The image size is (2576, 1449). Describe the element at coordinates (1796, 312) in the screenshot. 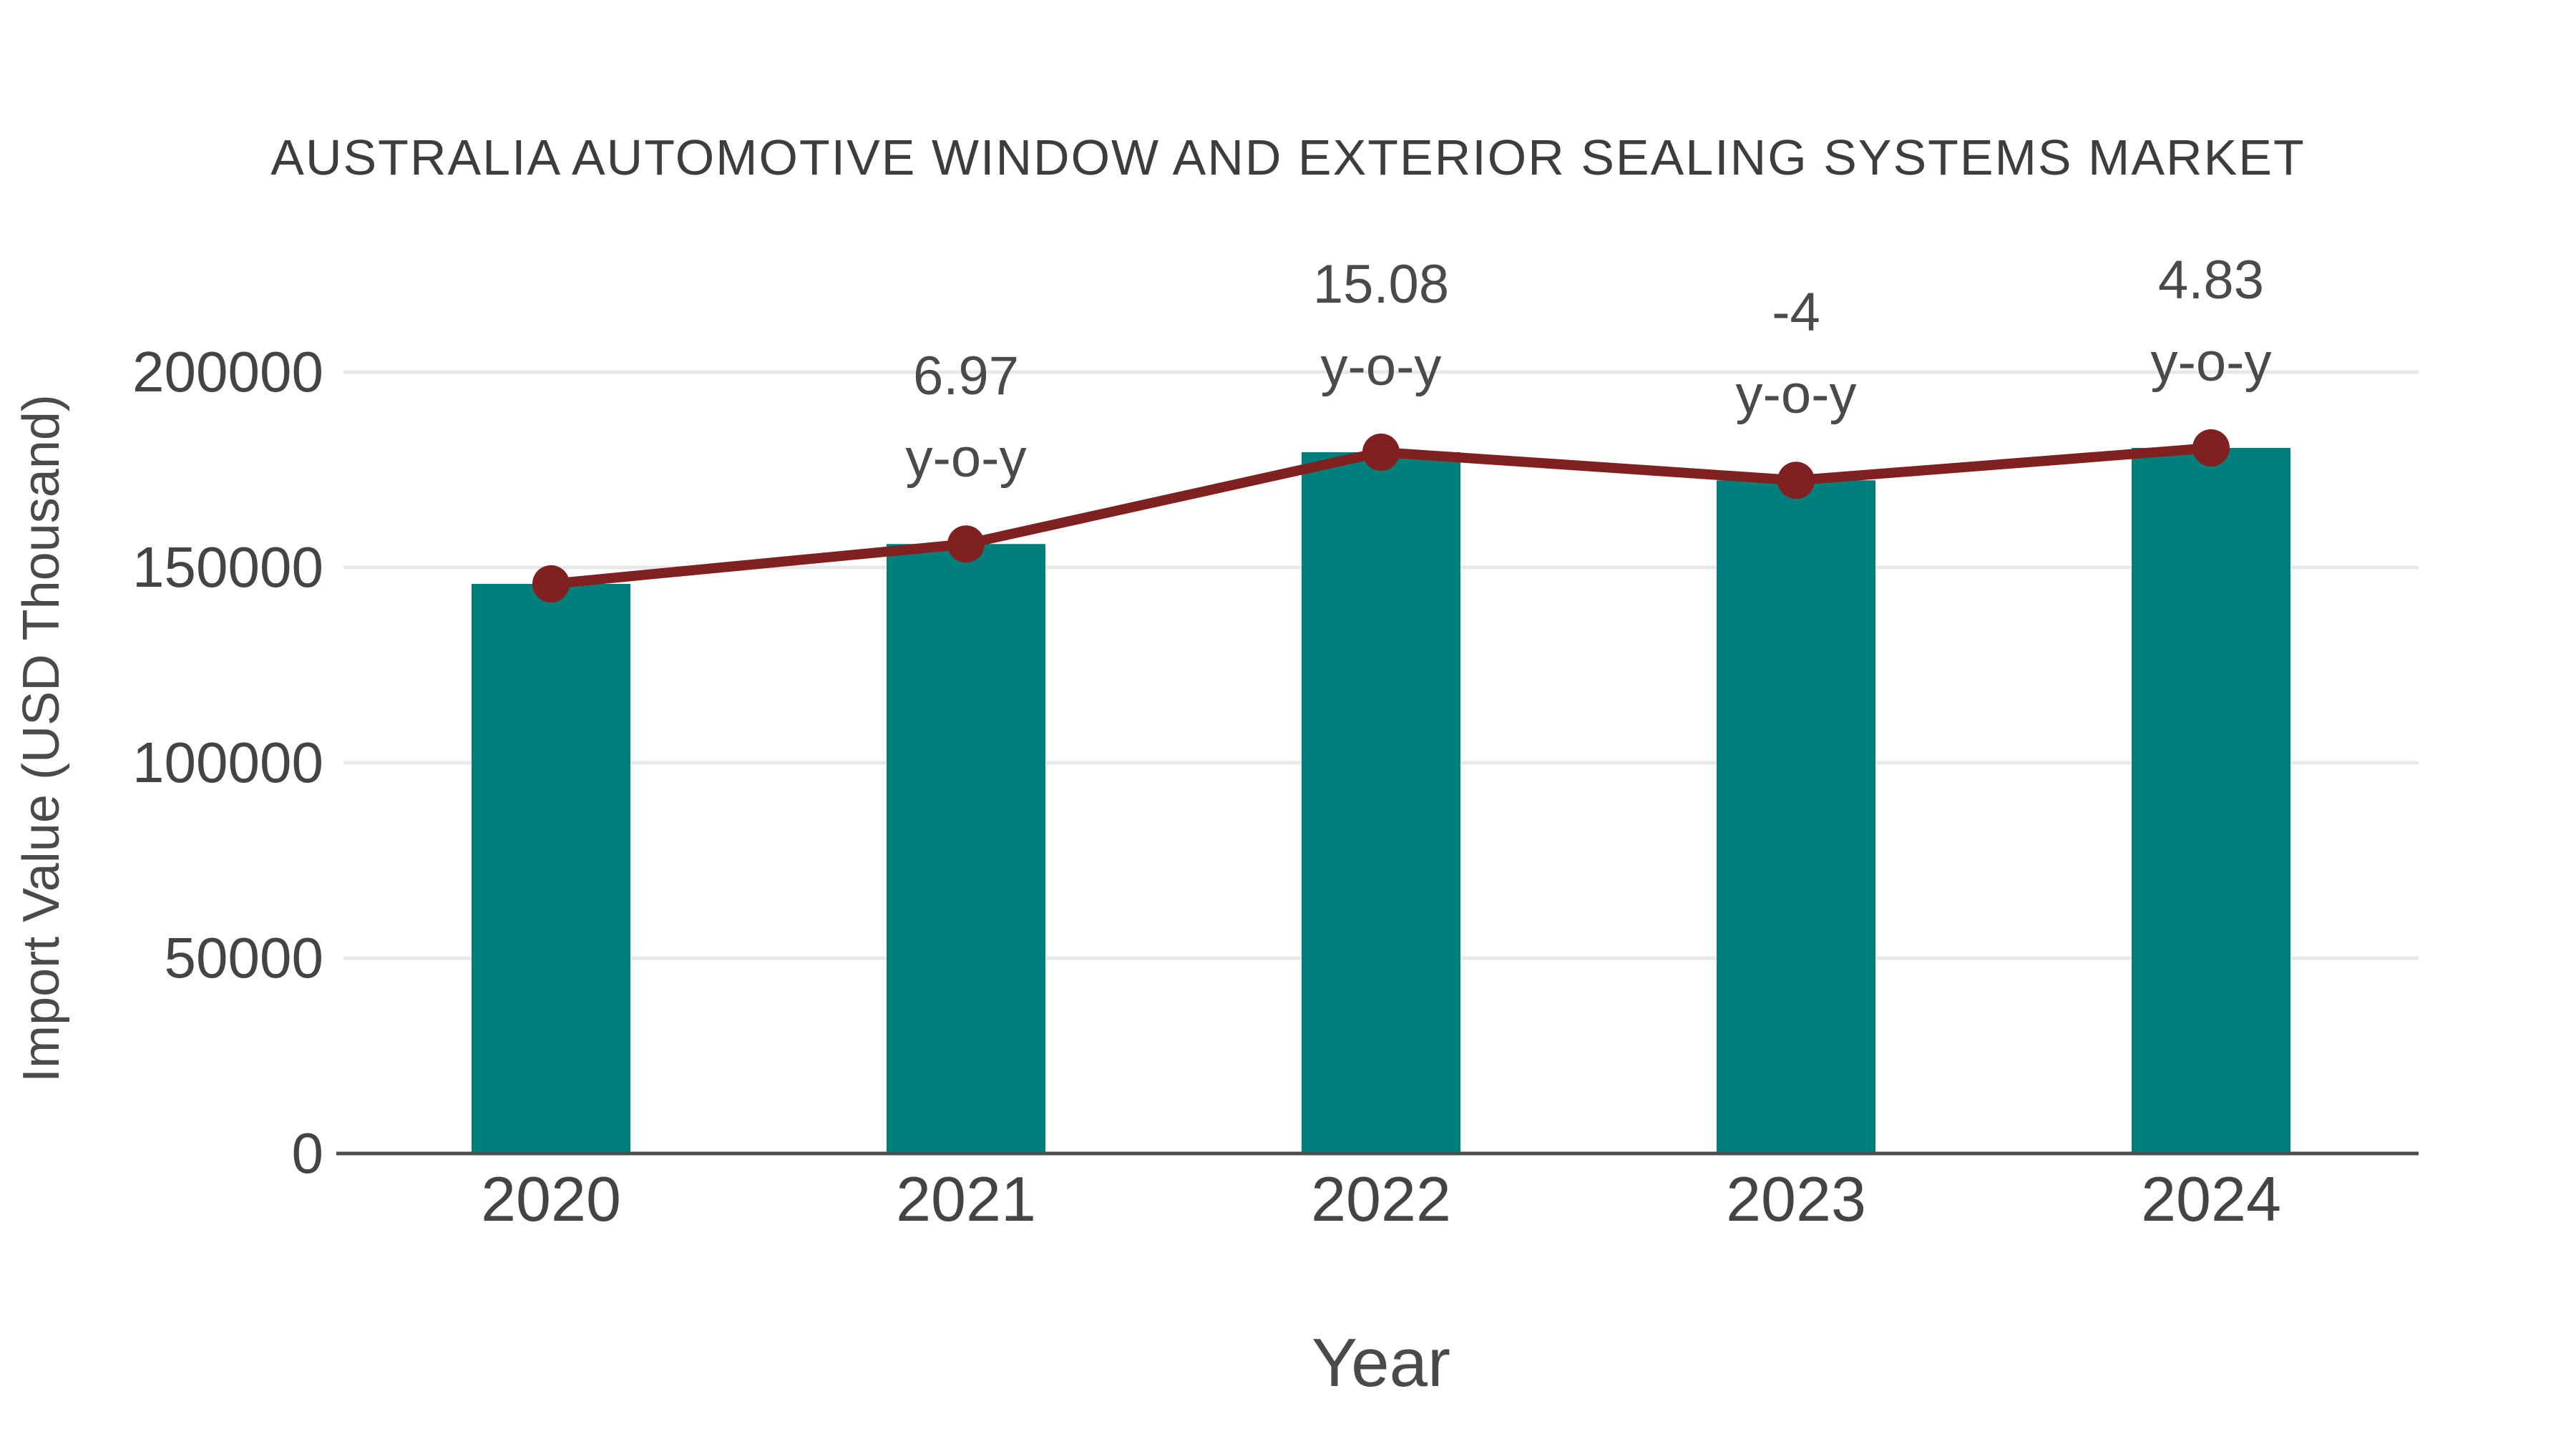

I see `yoy-annotation-line: -4` at that location.